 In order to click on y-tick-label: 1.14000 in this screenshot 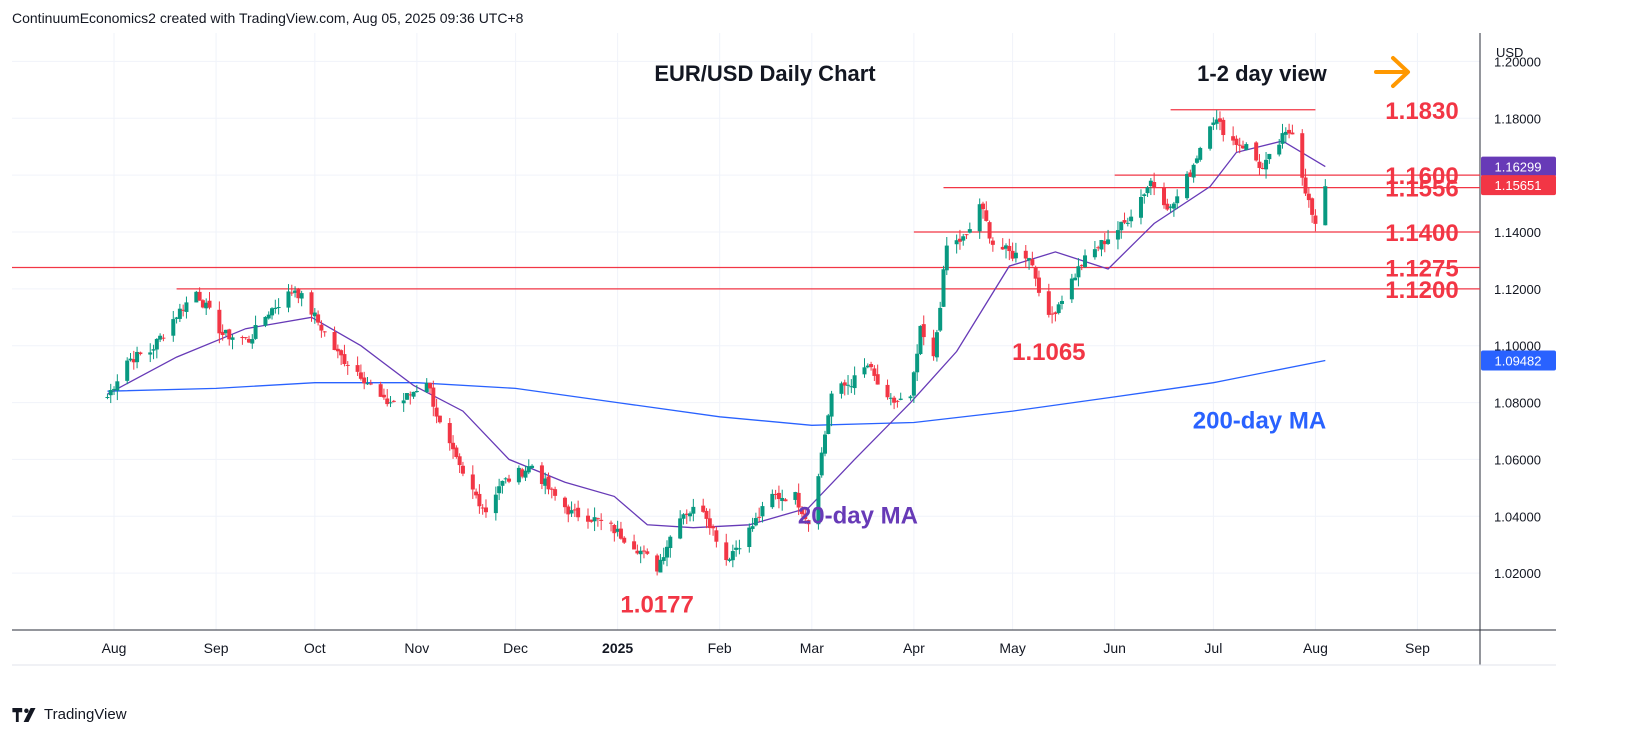, I will do `click(1517, 232)`.